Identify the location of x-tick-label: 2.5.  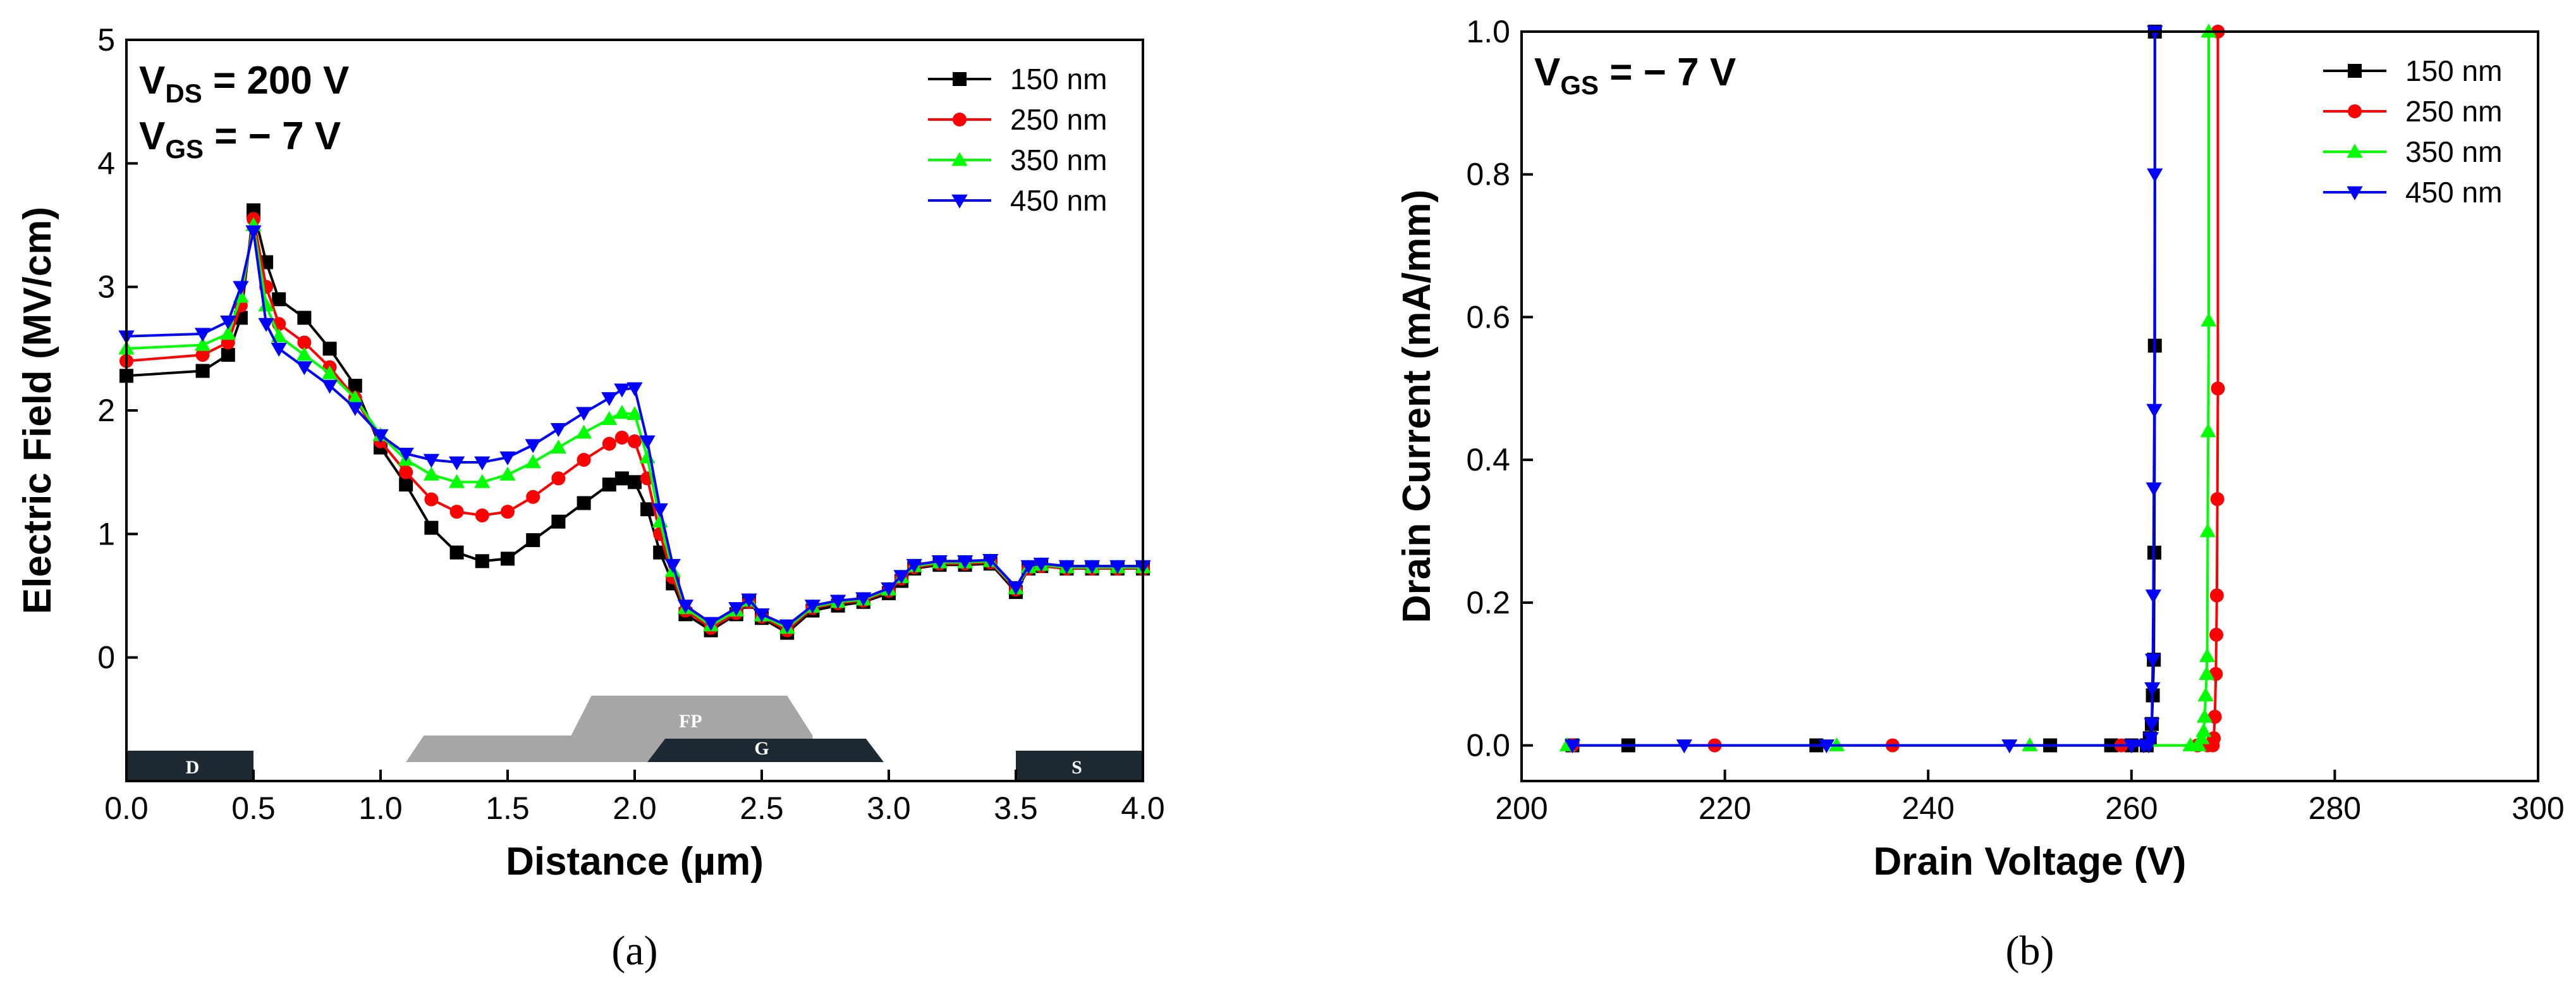
(762, 808).